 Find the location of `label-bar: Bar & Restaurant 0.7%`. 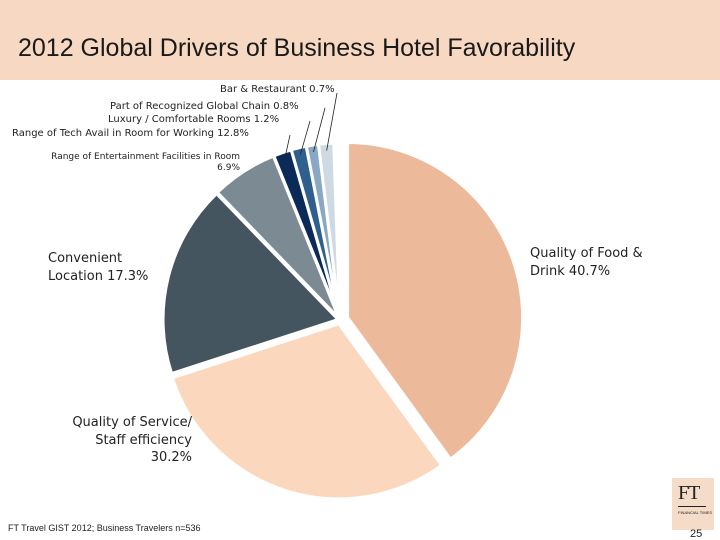

label-bar: Bar & Restaurant 0.7% is located at coordinates (277, 89).